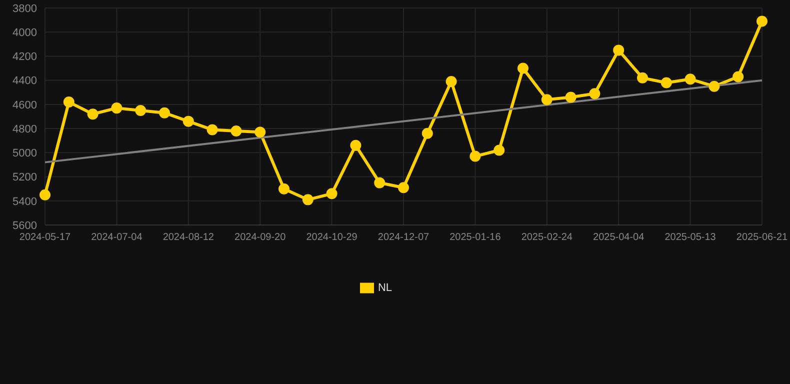 This screenshot has width=790, height=384. I want to click on x-tick-label: 2024-08-12, so click(188, 238).